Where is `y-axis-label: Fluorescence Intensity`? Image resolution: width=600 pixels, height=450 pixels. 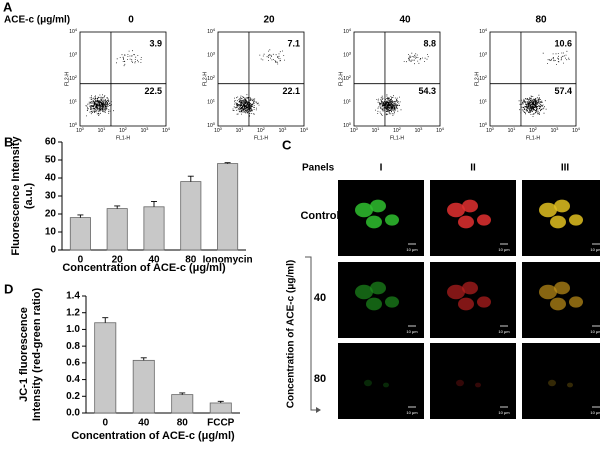
y-axis-label: Fluorescence Intensity is located at coordinates (16, 196).